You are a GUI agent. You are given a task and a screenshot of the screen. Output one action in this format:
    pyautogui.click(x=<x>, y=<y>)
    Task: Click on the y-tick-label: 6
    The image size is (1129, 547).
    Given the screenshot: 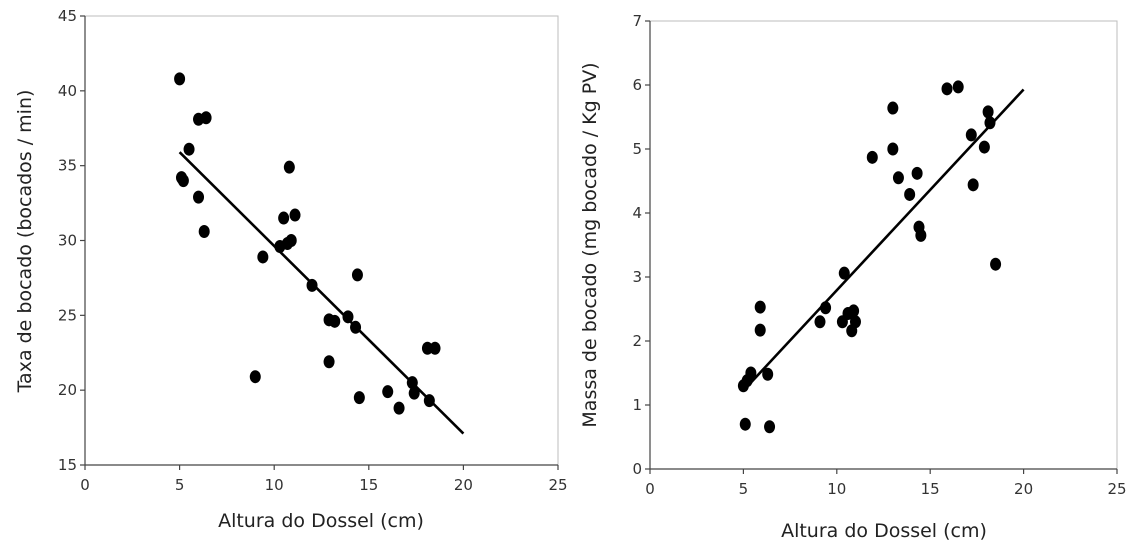 What is the action you would take?
    pyautogui.click(x=637, y=85)
    